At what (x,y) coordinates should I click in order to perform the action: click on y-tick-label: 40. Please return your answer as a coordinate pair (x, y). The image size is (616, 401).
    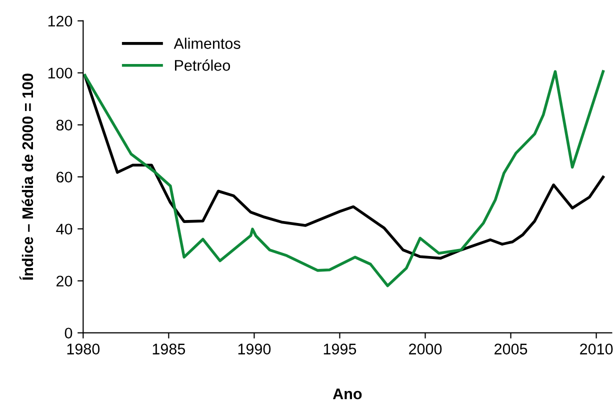
    Looking at the image, I should click on (64, 229).